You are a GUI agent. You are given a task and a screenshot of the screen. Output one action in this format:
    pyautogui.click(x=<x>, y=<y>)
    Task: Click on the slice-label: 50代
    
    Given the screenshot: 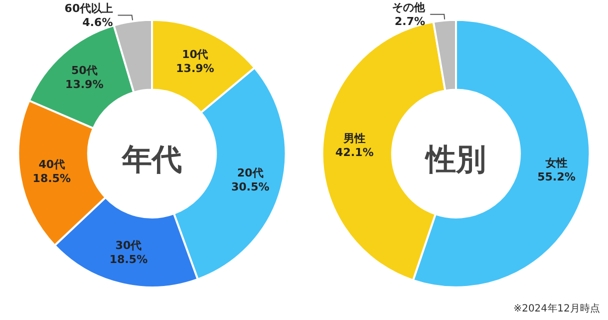 What is the action you would take?
    pyautogui.click(x=84, y=70)
    